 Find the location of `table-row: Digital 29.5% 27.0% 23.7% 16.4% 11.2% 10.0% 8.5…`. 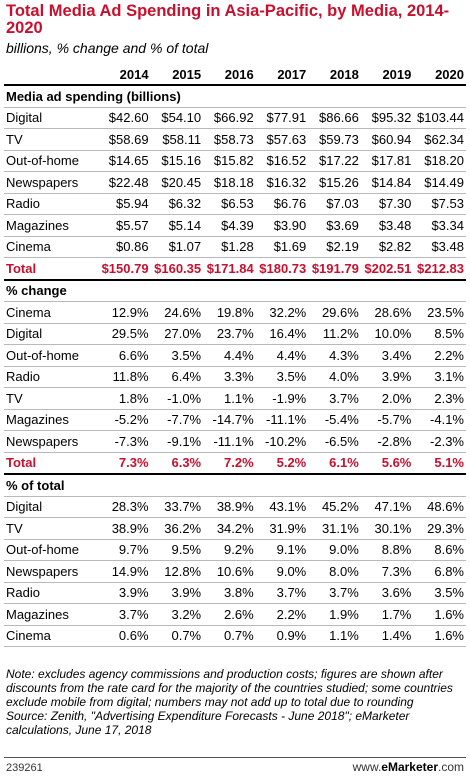

table-row: Digital 29.5% 27.0% 23.7% 16.4% 11.2% 10.0% 8.5… is located at coordinates (235, 334).